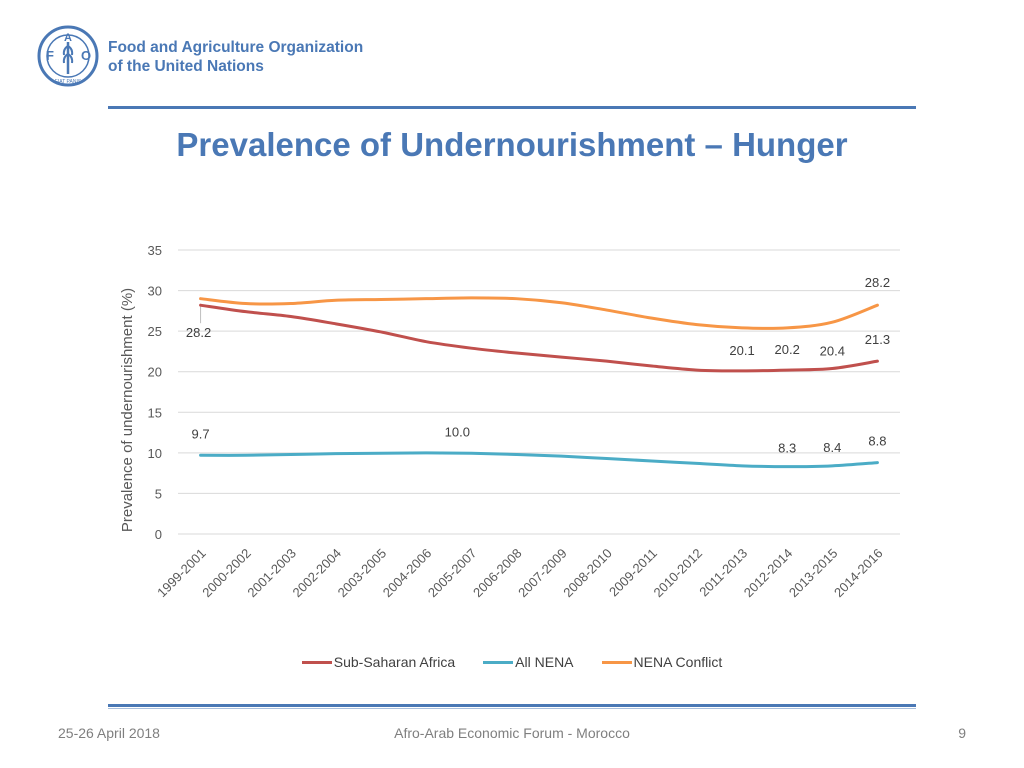  I want to click on data-label-sub-saharan-africa-14: 20.4, so click(832, 350).